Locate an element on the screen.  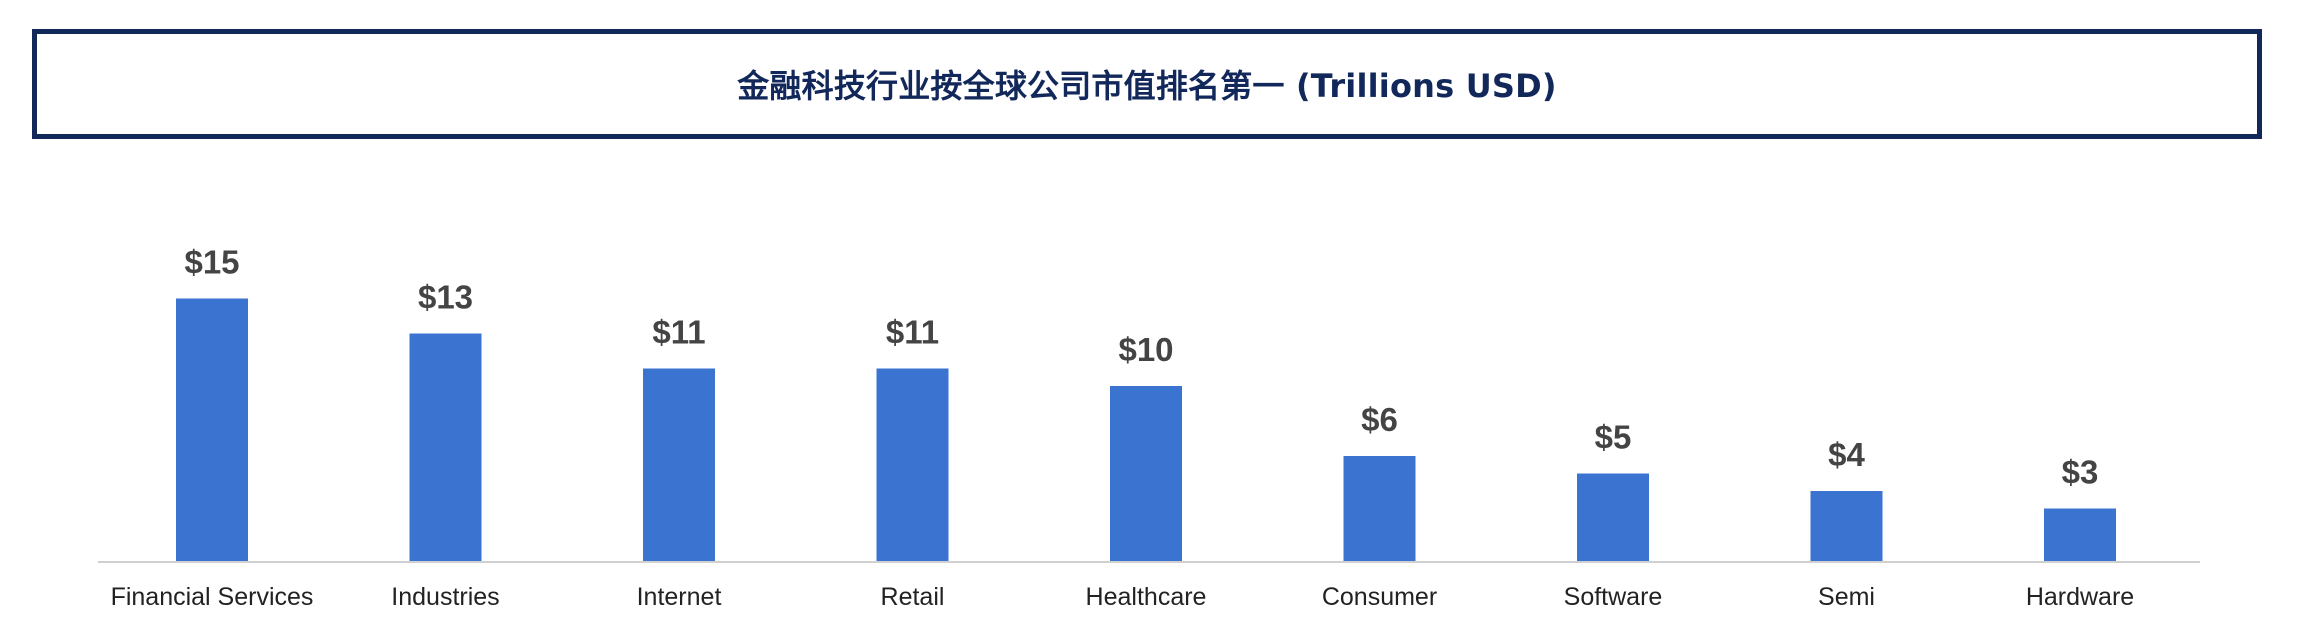
category-tick-label: Healthcare is located at coordinates (1146, 597).